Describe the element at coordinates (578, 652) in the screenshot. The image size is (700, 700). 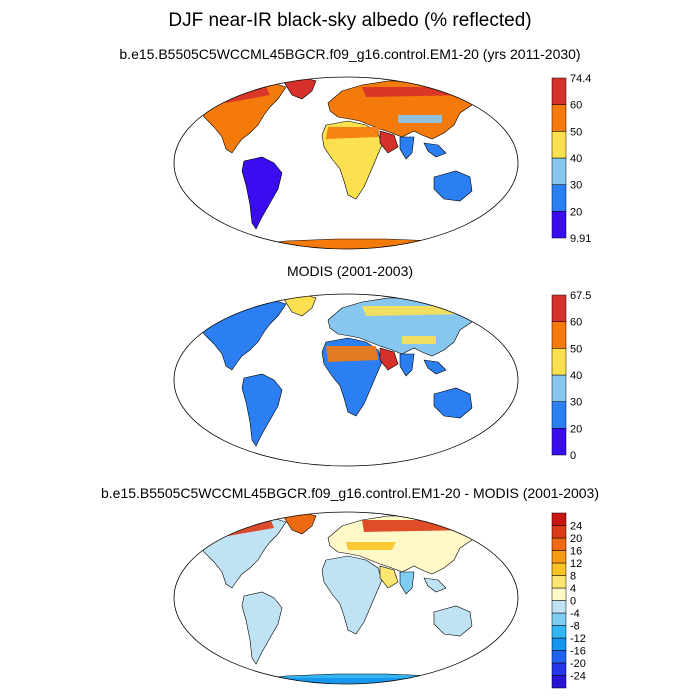
I see `colorbar-tick-label: -16` at that location.